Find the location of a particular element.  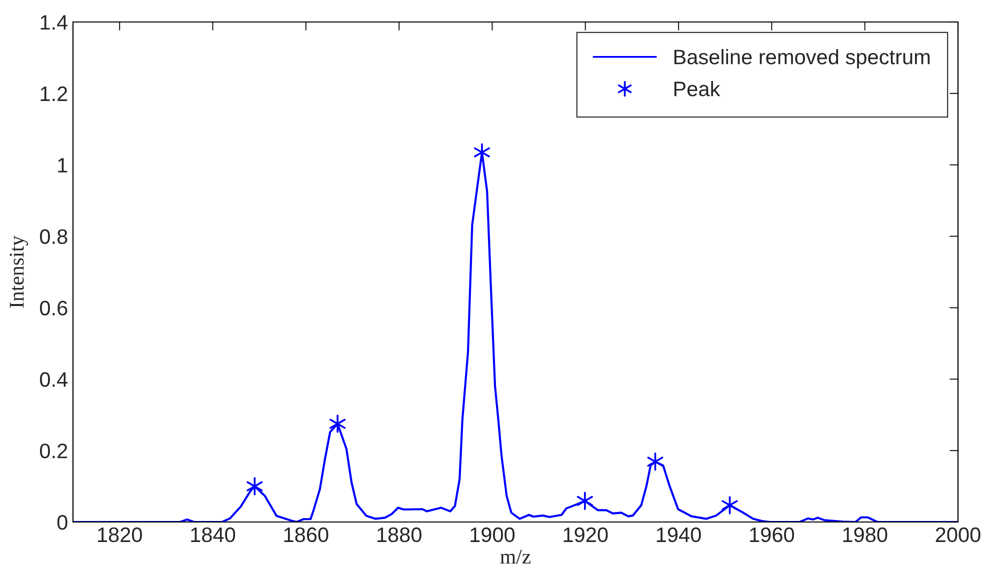

x-tick-label: 1900 is located at coordinates (492, 534).